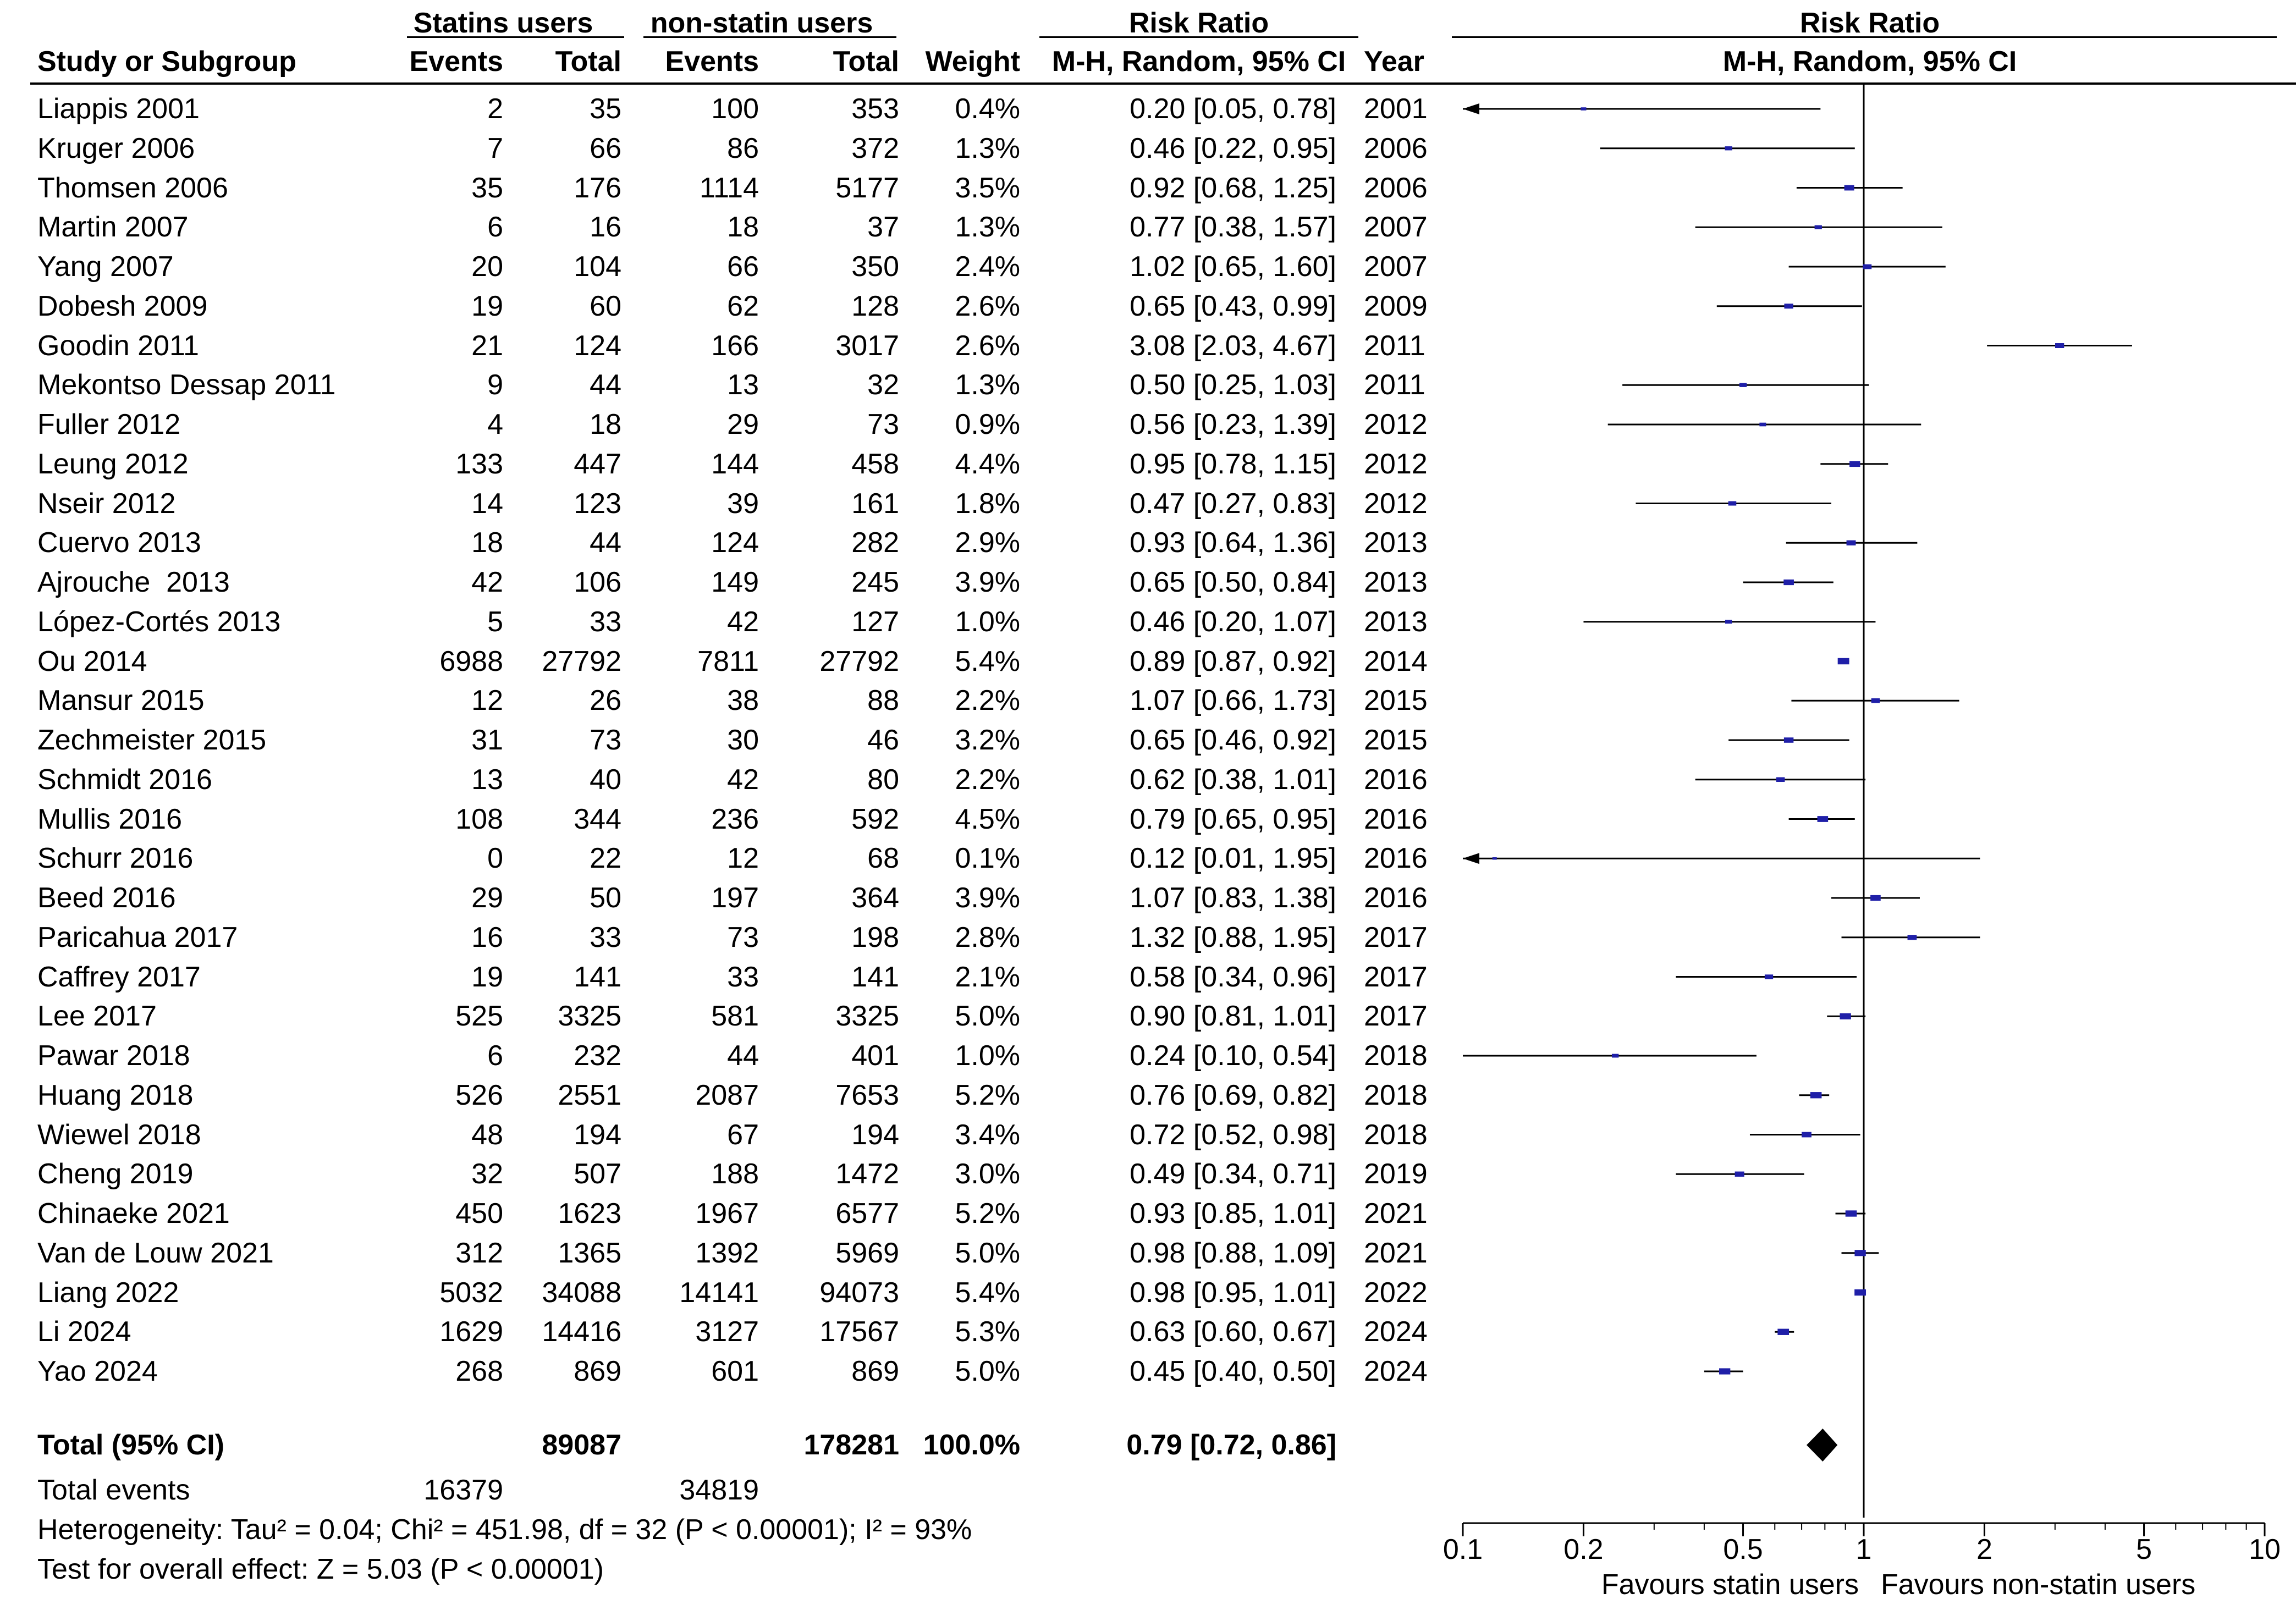 The width and height of the screenshot is (2296, 1610). Describe the element at coordinates (2039, 1585) in the screenshot. I see `favours-right-label: Favours non-statin users` at that location.